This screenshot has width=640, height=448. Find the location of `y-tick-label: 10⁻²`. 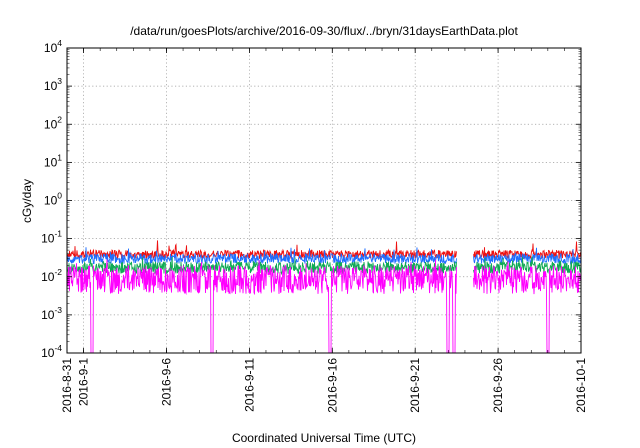

y-tick-label: 10⁻² is located at coordinates (51, 275).